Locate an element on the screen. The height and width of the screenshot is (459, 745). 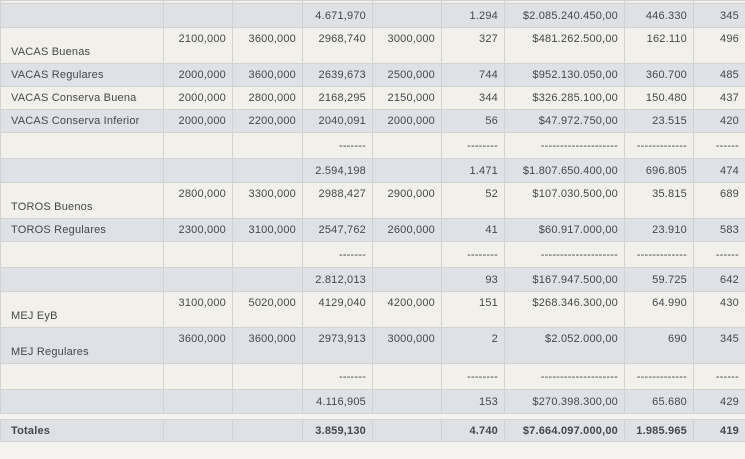
value-cell: 3000,000 is located at coordinates (407, 345).